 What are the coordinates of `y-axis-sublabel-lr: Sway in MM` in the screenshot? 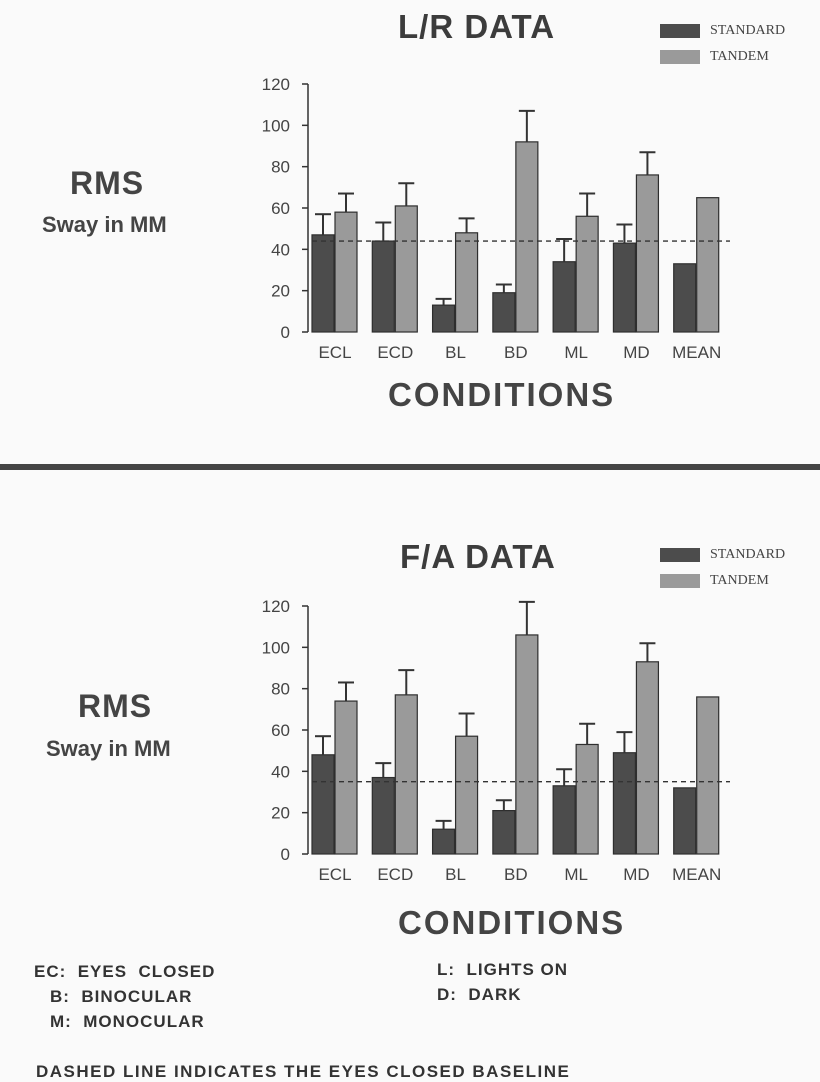 It's located at (104, 224).